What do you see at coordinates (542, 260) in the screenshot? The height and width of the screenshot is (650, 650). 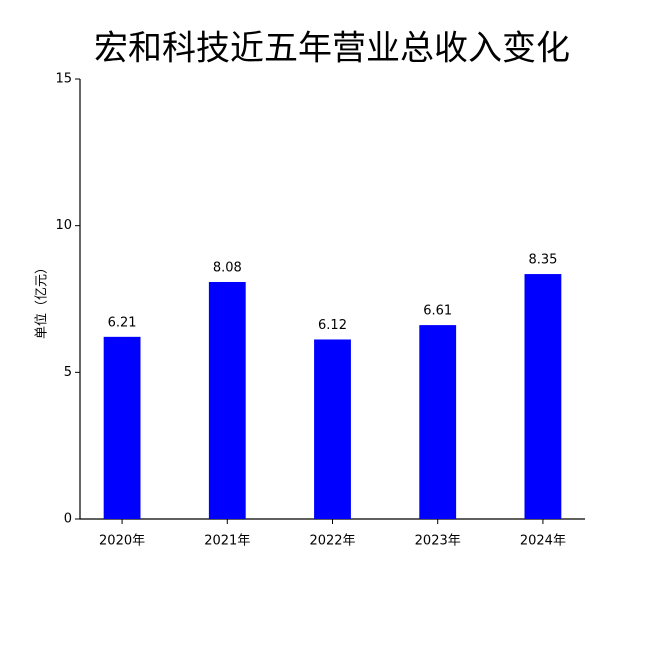 I see `value-label: 8.35` at bounding box center [542, 260].